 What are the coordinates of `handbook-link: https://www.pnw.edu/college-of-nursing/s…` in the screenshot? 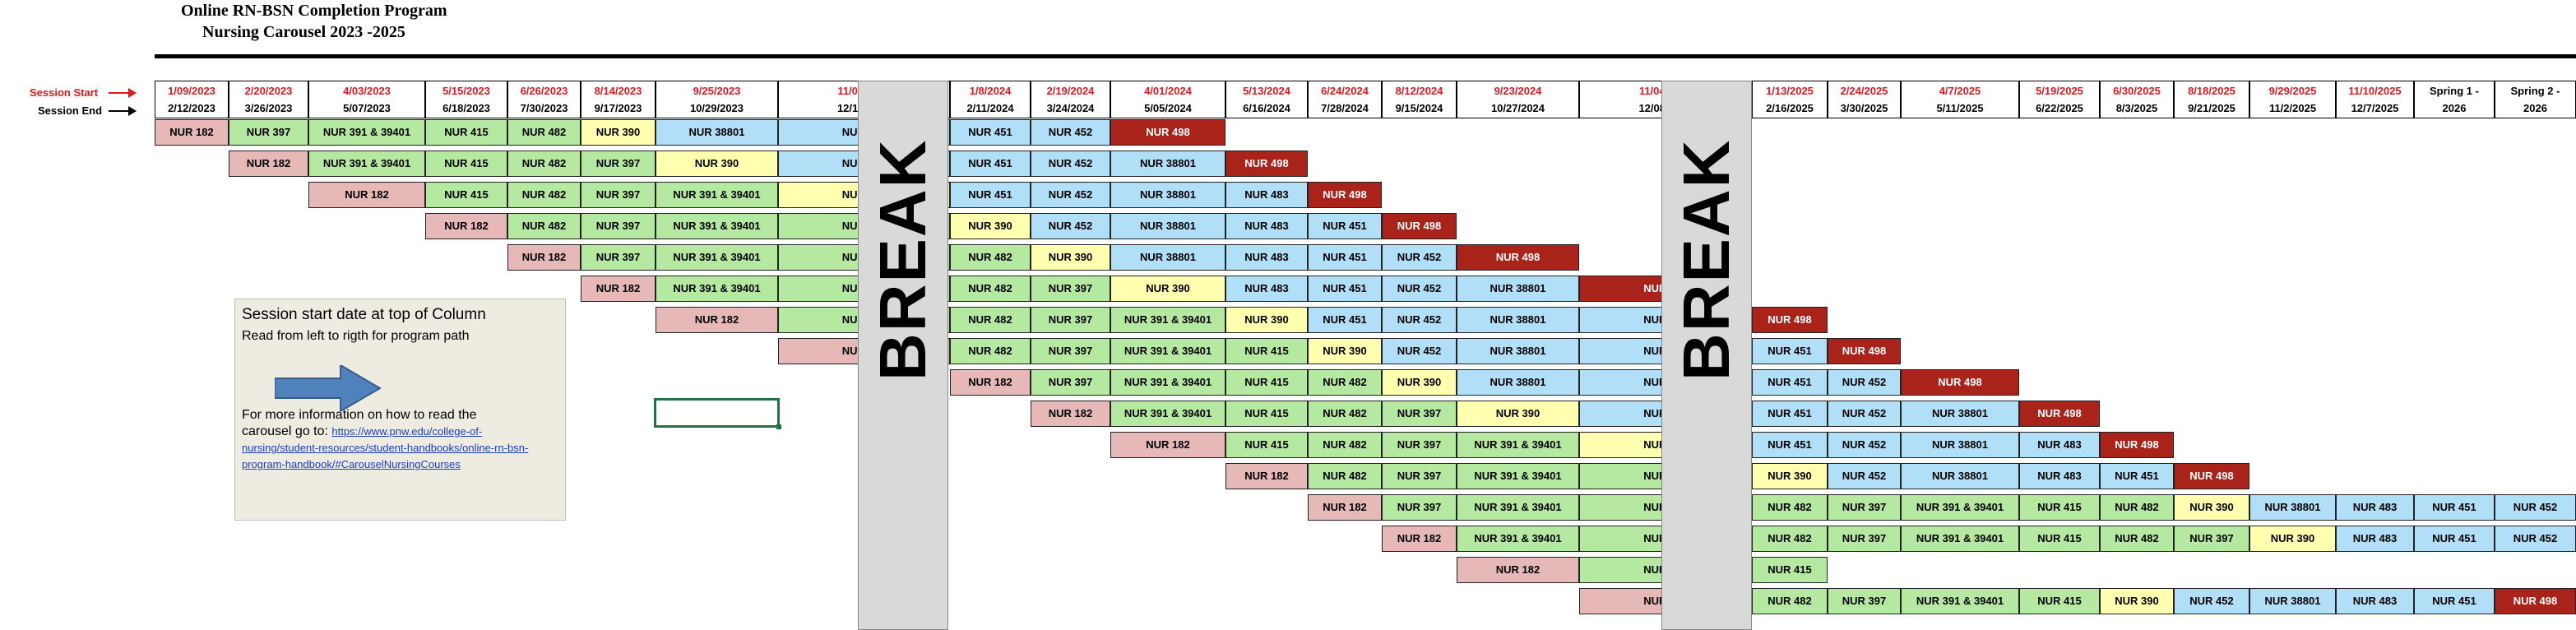 It's located at (386, 447).